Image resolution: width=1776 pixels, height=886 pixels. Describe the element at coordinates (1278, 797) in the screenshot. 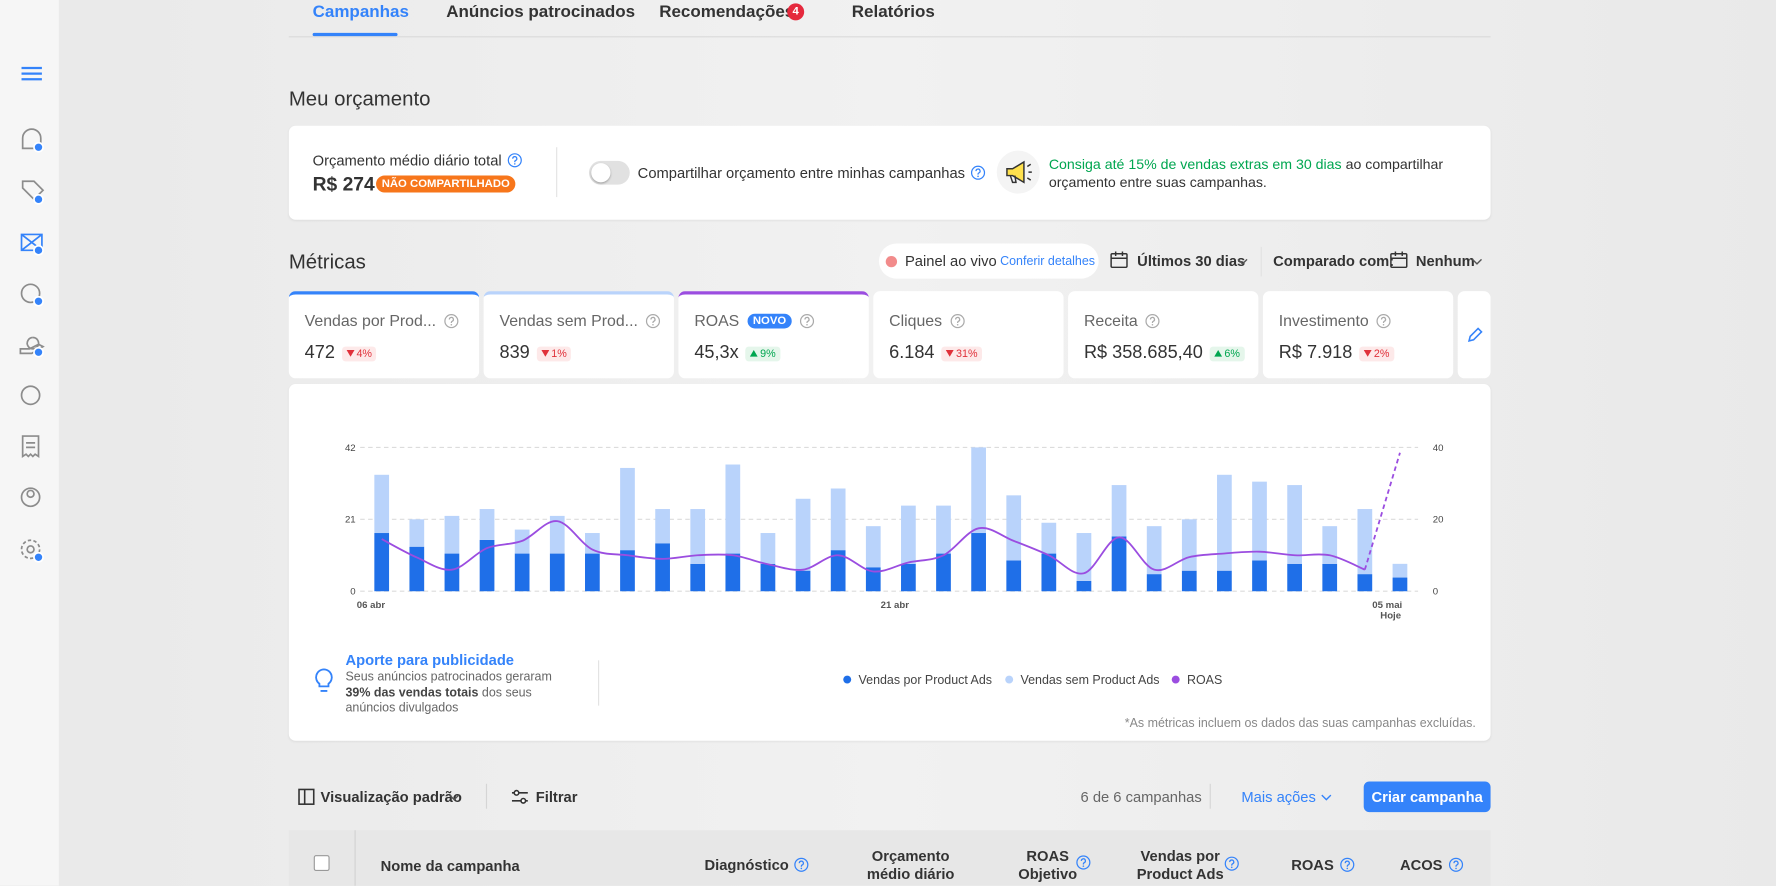

I see `more-actions: Mais ações` at that location.